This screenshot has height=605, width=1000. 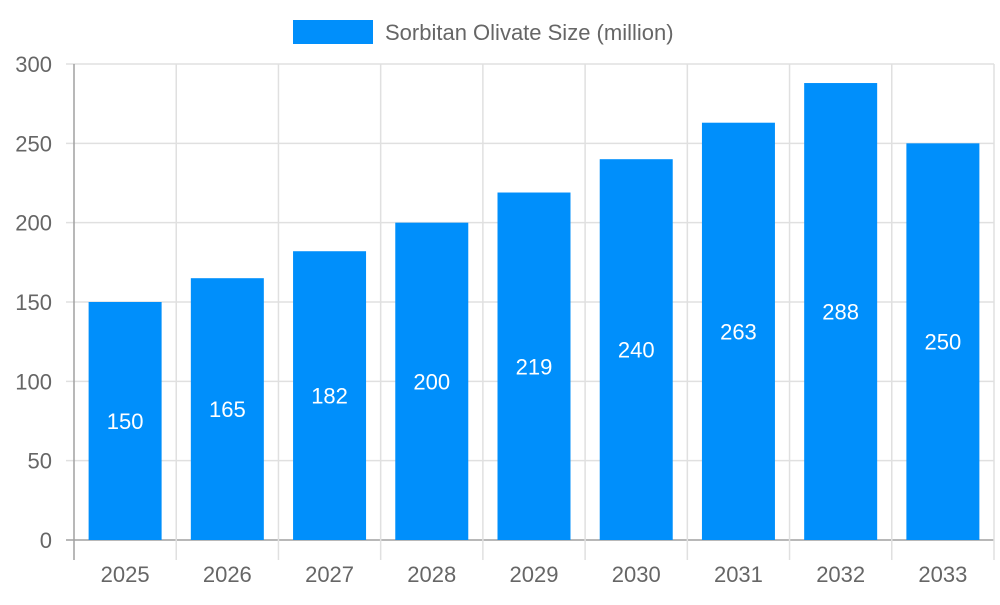 I want to click on y-tick-label: 200, so click(x=33, y=223).